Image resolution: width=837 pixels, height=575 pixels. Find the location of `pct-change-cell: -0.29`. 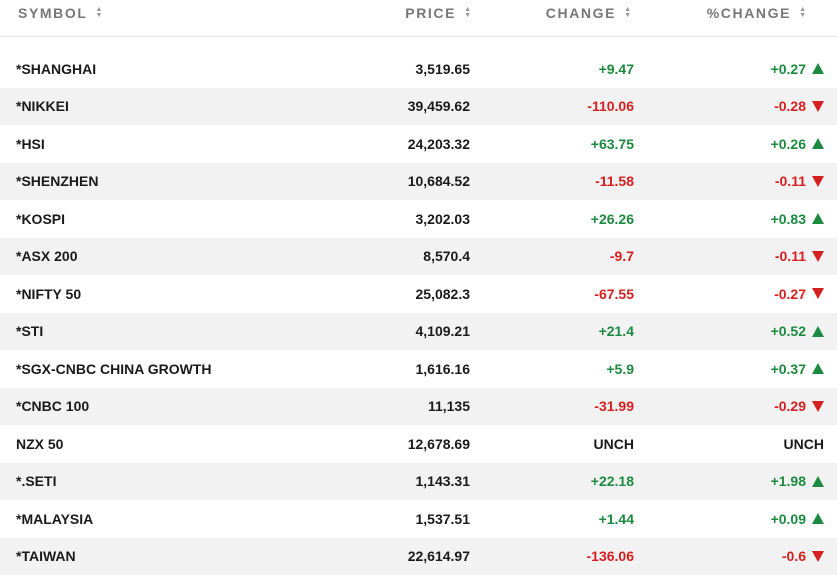

pct-change-cell: -0.29 is located at coordinates (799, 406).